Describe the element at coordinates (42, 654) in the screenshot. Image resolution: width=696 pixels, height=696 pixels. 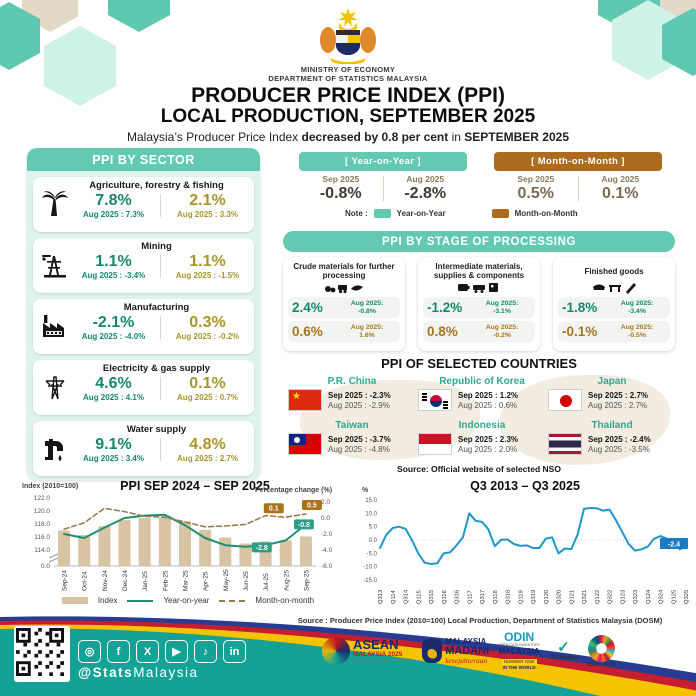
I see `qr-code` at that location.